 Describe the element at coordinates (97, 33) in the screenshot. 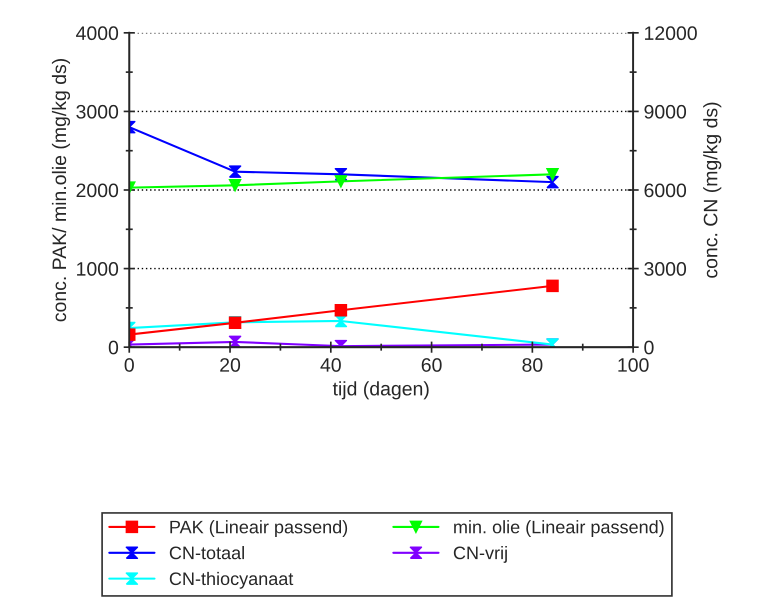

I see `y-tick-label: 4000` at that location.